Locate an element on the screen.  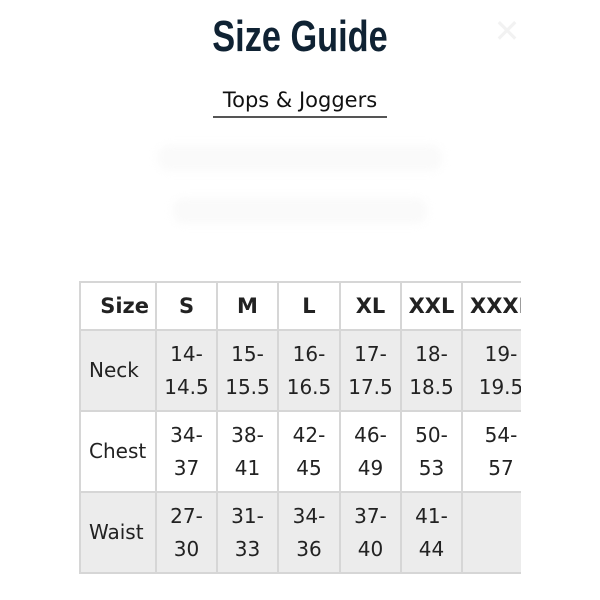
close-icon: ✕ is located at coordinates (507, 31).